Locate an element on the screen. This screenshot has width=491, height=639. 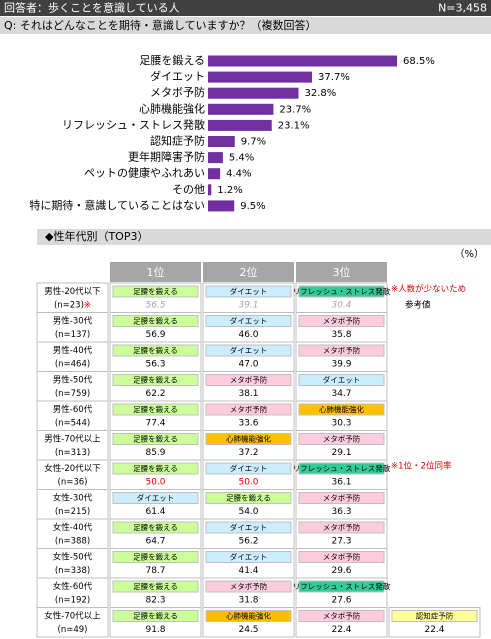
column-header: 2位 is located at coordinates (249, 272).